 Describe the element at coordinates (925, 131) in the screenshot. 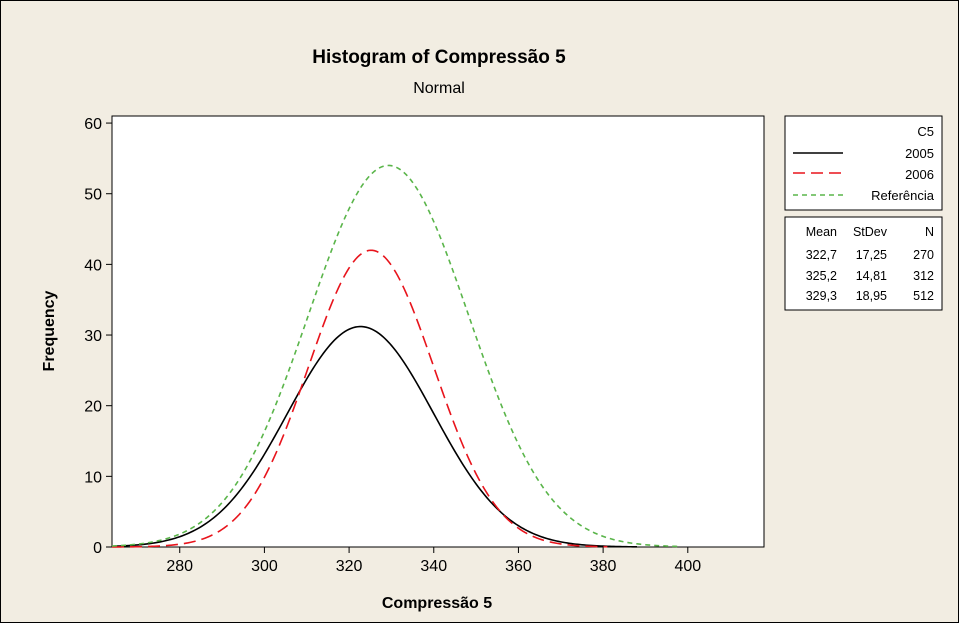

I see `legend-title: C5` at that location.